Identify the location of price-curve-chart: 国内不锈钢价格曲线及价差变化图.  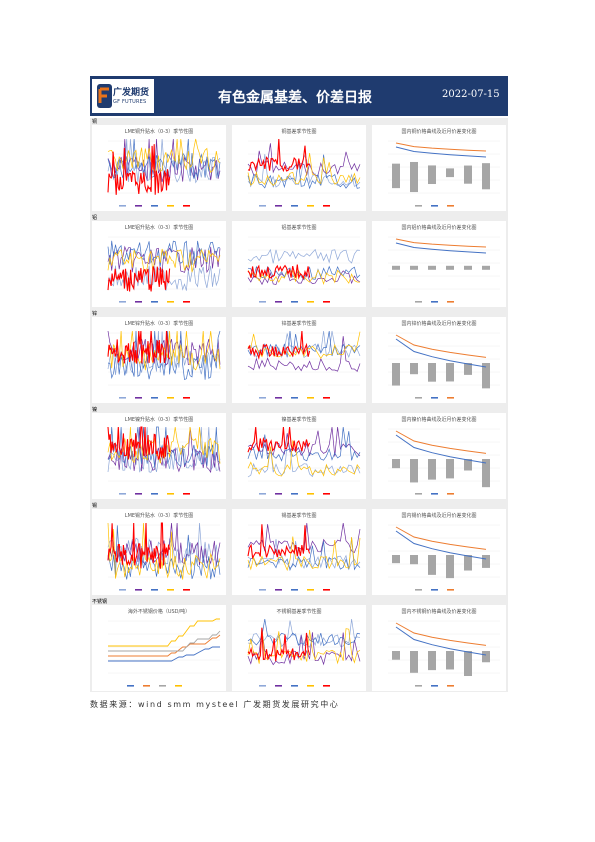
(439, 648).